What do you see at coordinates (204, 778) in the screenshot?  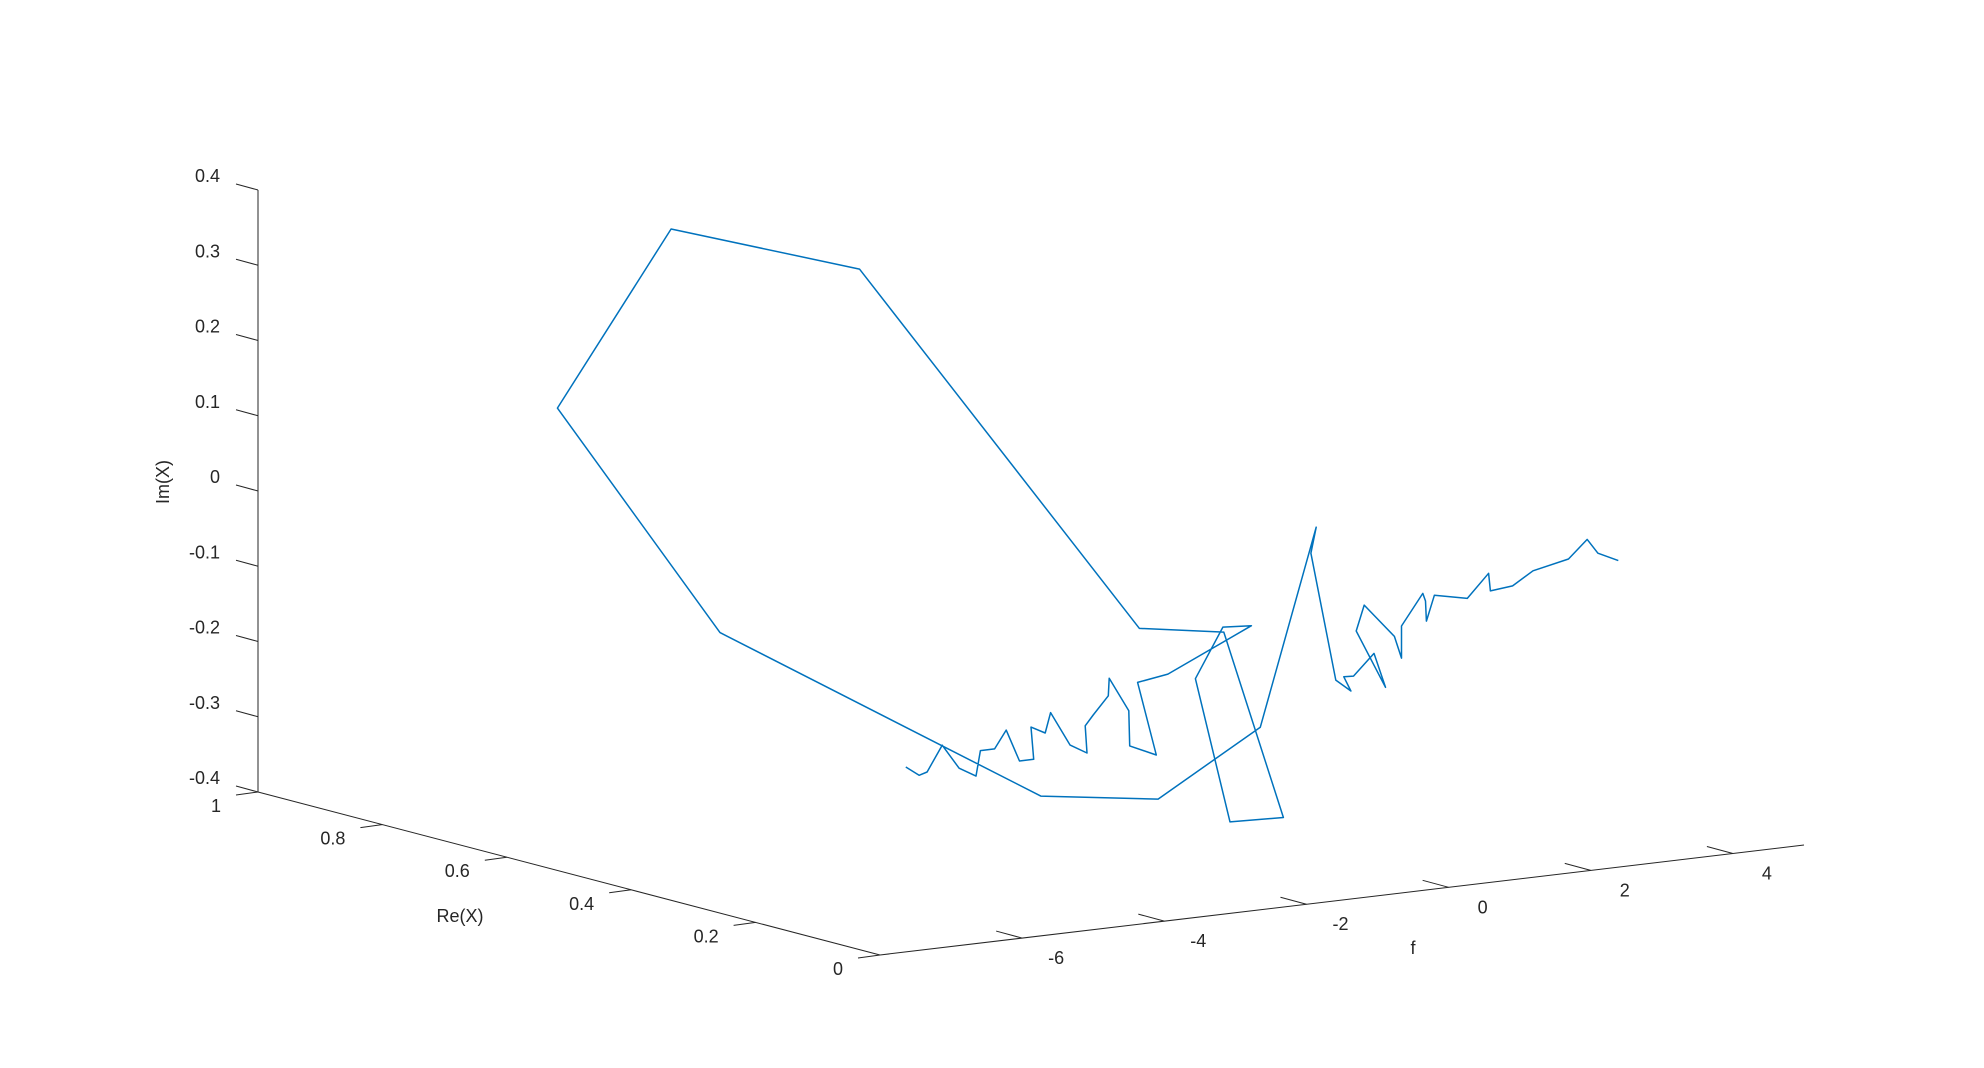 I see `z-tick-label: -0.4` at bounding box center [204, 778].